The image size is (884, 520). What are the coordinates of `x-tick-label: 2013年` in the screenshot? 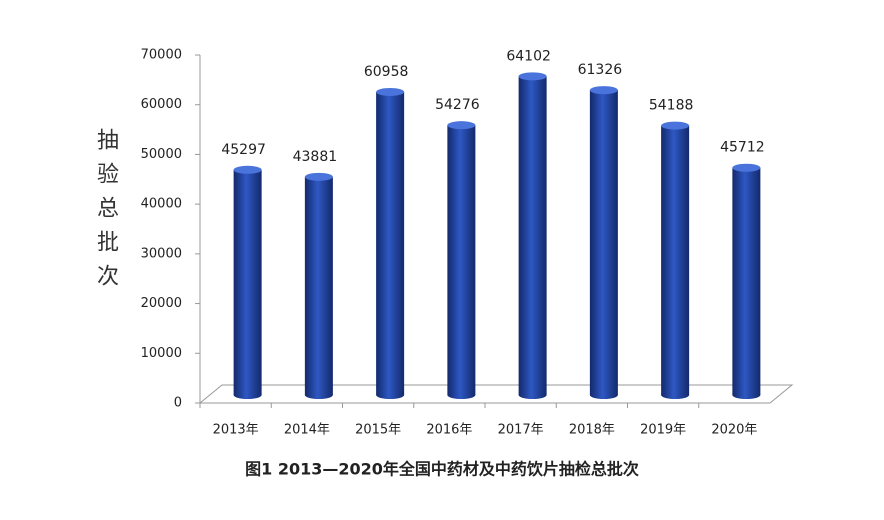 It's located at (236, 430).